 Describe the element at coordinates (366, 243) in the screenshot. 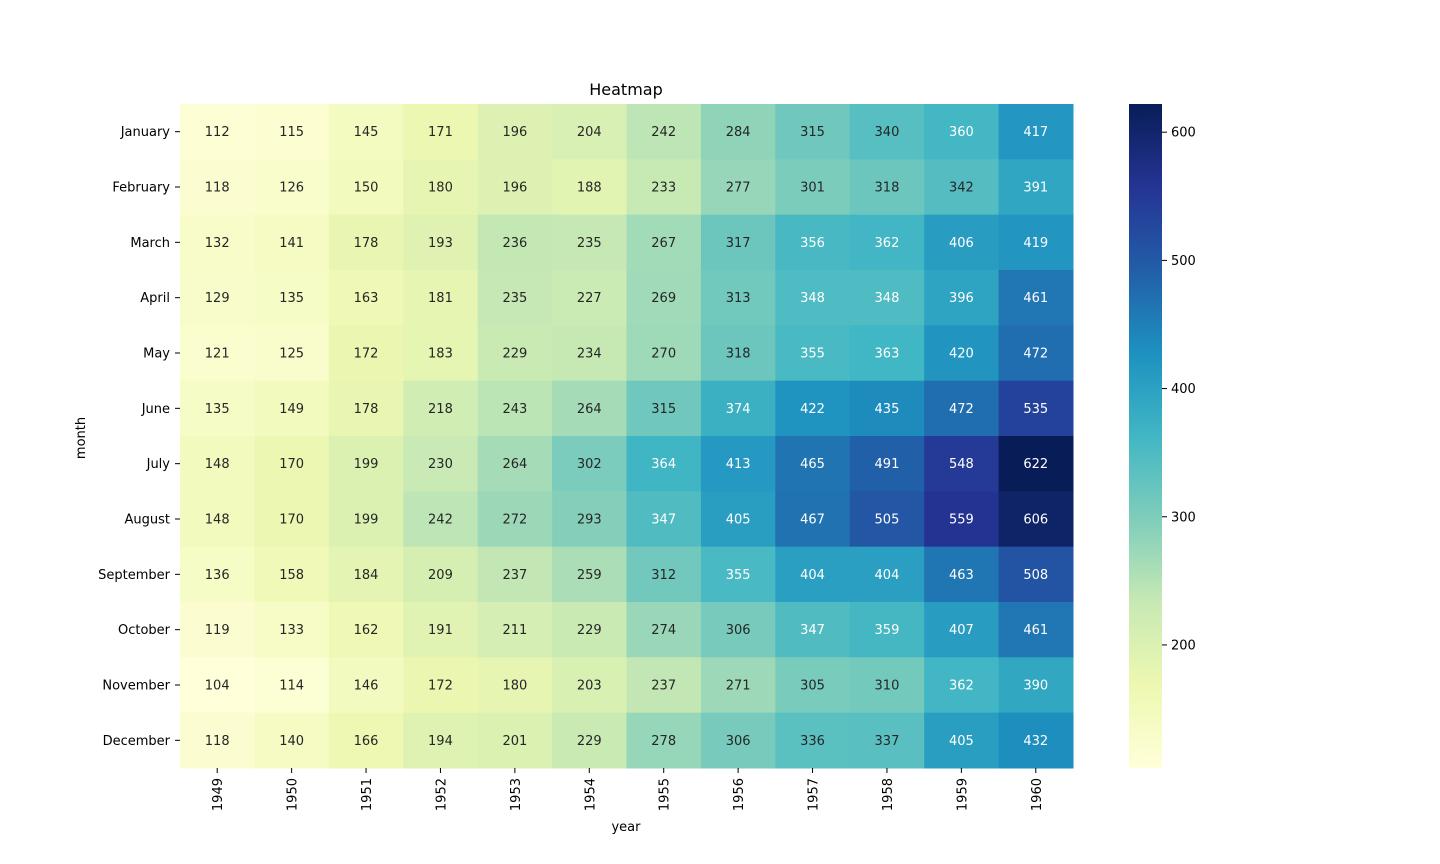

I see `cell-value-label: 178` at that location.